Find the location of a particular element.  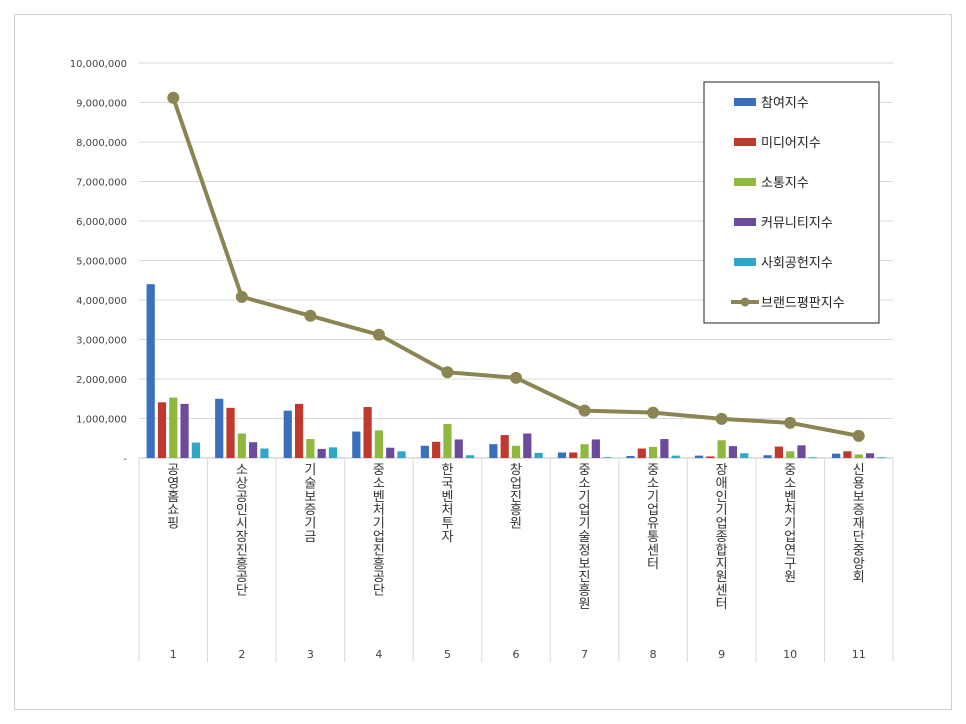

rank-label-10: 10 is located at coordinates (790, 654).